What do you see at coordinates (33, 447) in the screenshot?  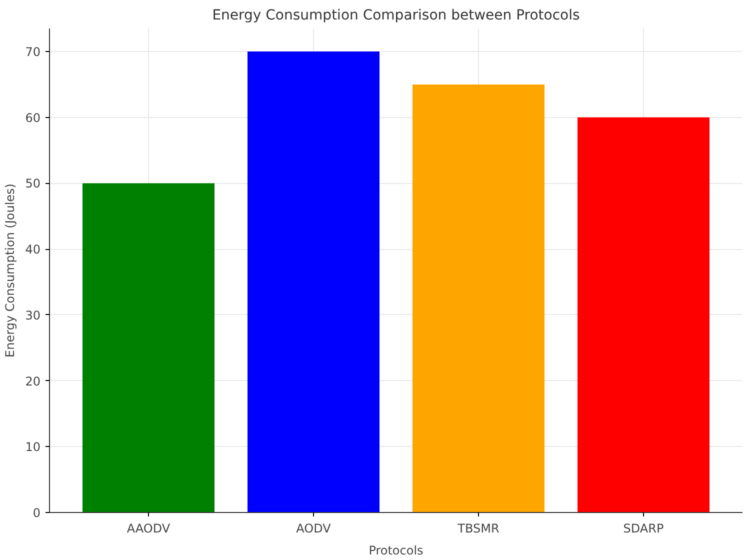 I see `y-tick-label: 10` at bounding box center [33, 447].